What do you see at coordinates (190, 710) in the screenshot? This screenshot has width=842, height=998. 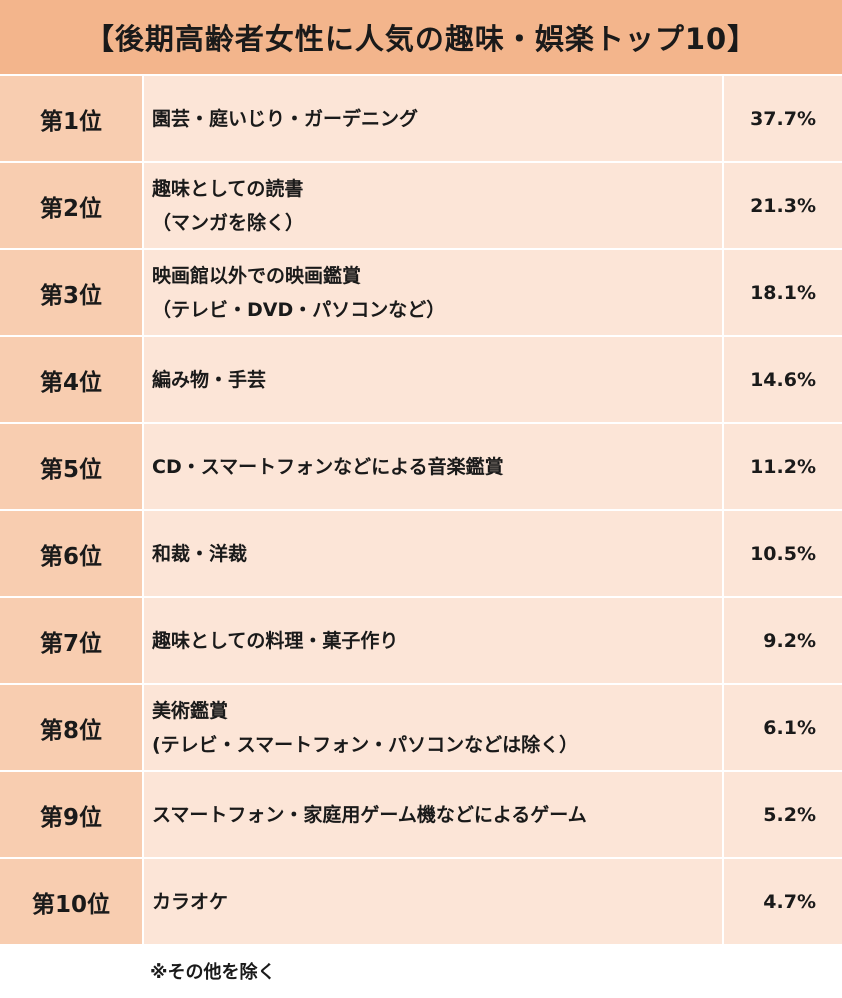 I see `hobby-label: 美術鑑賞` at bounding box center [190, 710].